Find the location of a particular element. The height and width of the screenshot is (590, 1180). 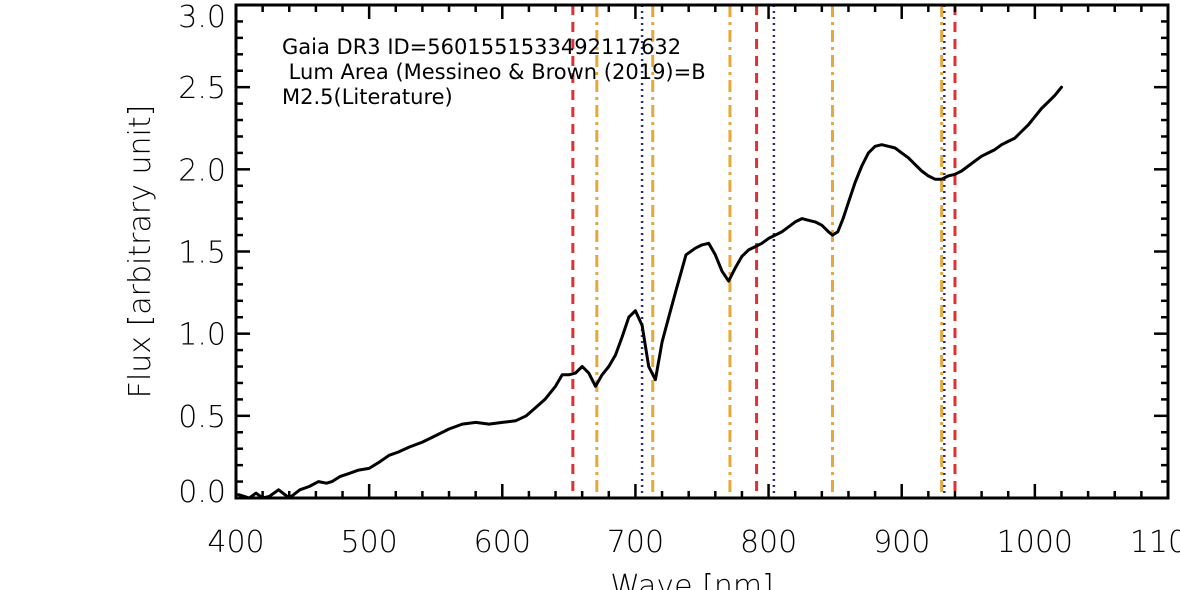

y-tick-label: 0.5 is located at coordinates (202, 417).